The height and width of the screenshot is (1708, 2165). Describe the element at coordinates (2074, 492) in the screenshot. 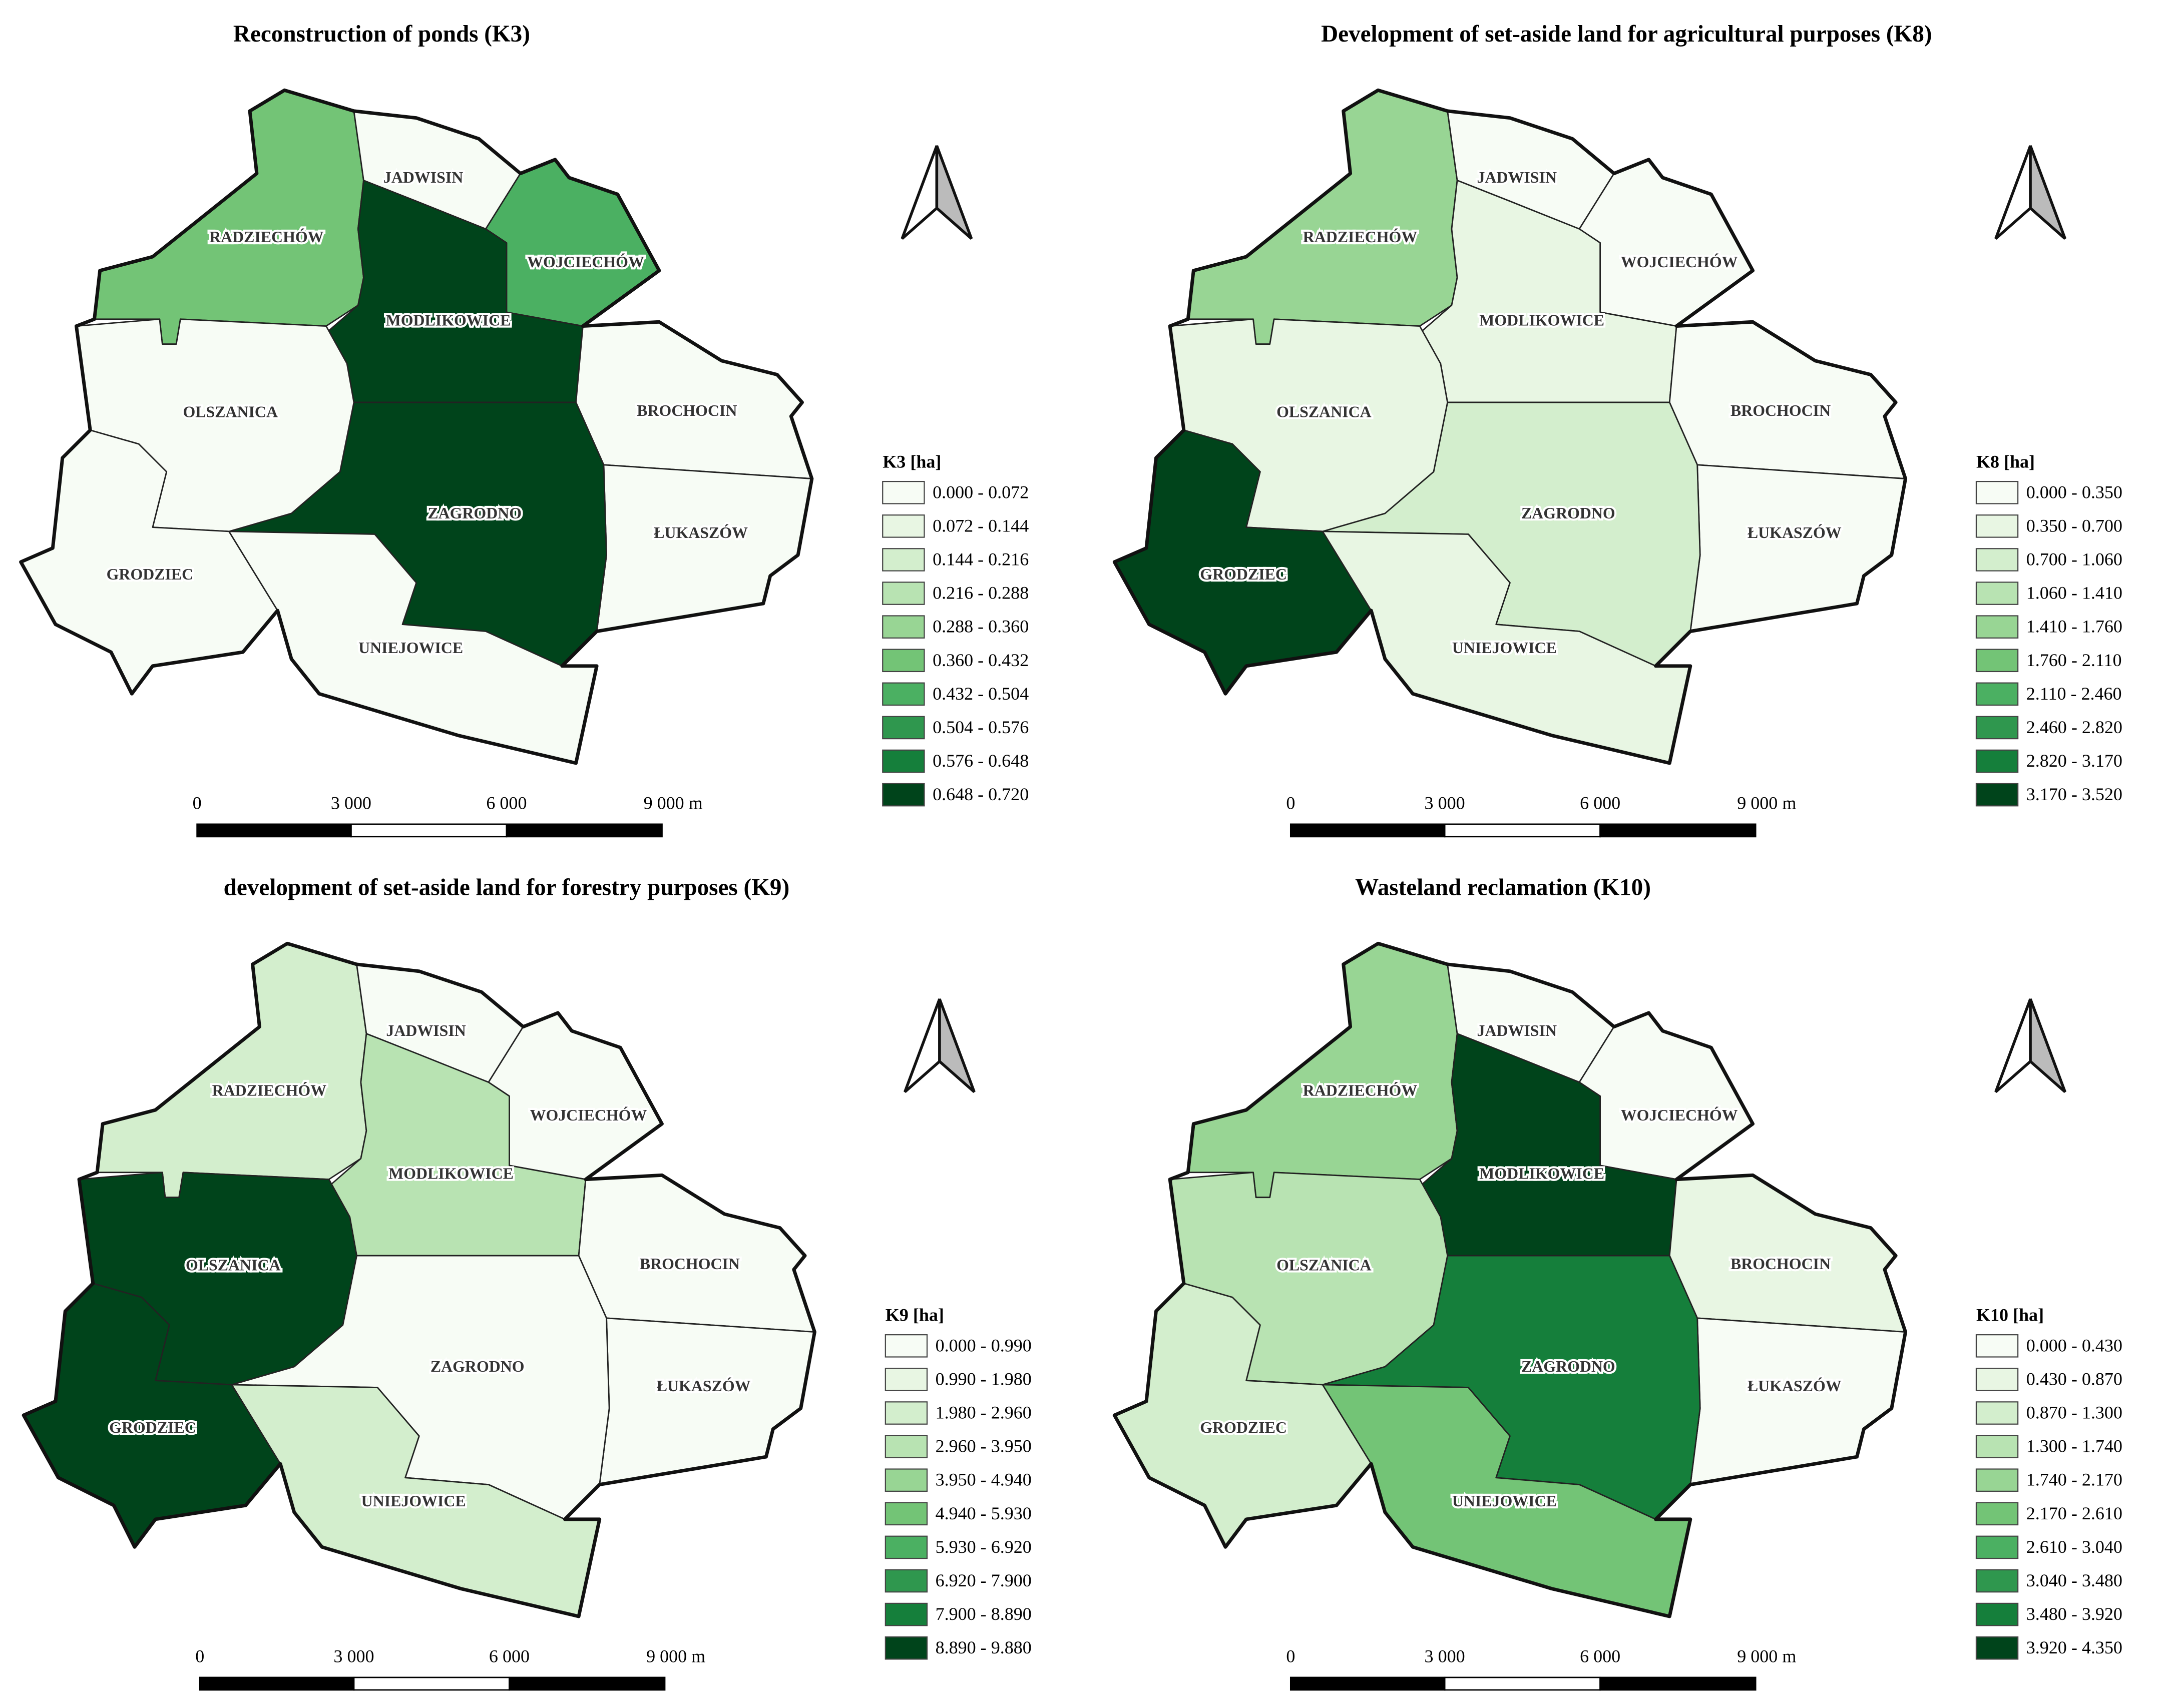

I see `legend-label: 0.000 - 0.350` at that location.